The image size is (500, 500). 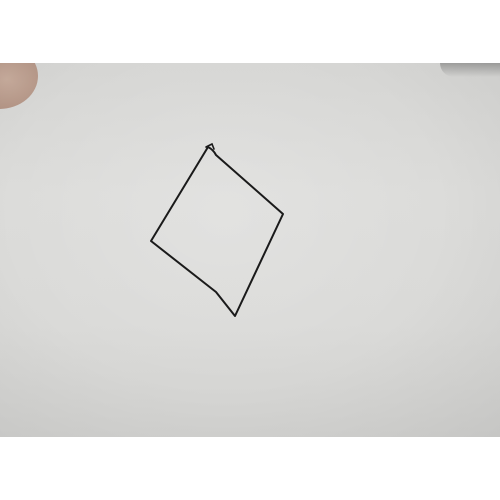 I want to click on pen-start-mark, so click(x=210, y=146).